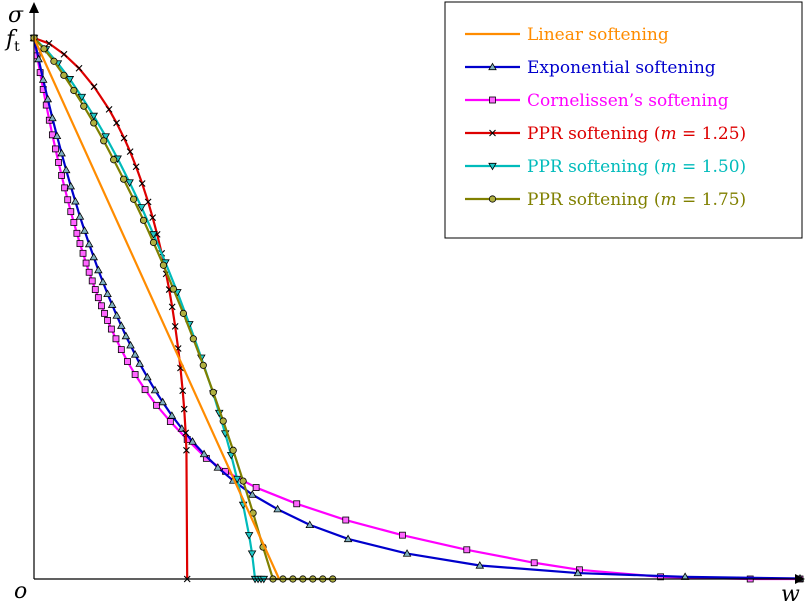  What do you see at coordinates (492, 100) in the screenshot?
I see `legend-swatch-cornelissen-marker` at bounding box center [492, 100].